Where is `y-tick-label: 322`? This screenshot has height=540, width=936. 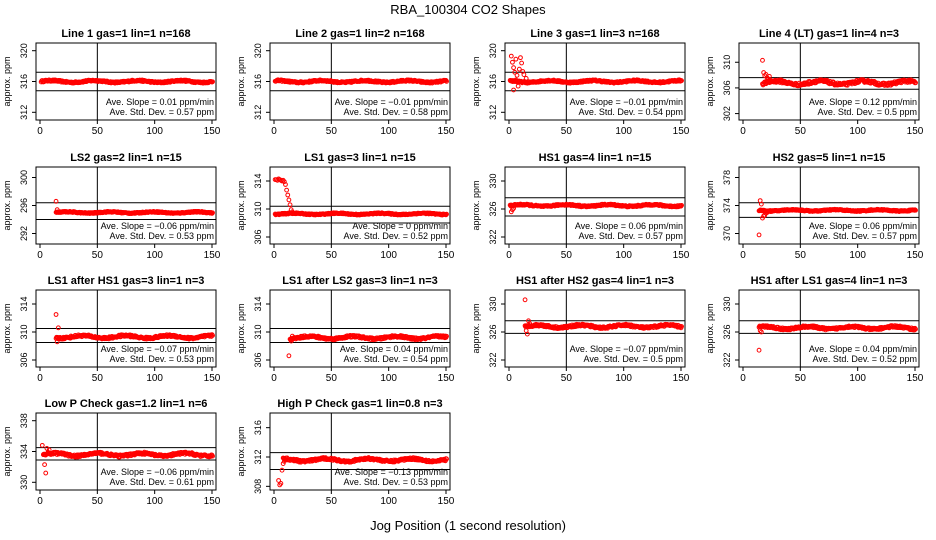 y-tick-label: 322 is located at coordinates (493, 359).